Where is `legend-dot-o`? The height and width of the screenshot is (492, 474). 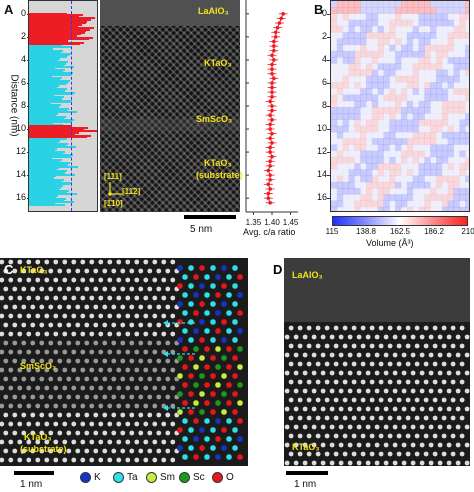
legend-dot-o is located at coordinates (217, 477).